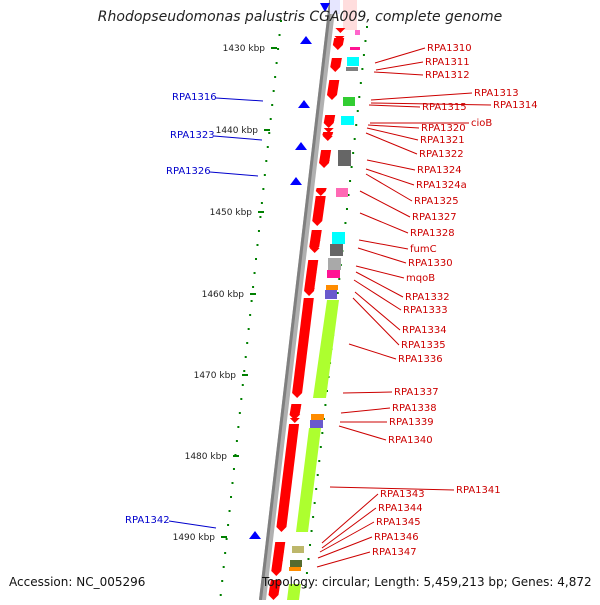  Describe the element at coordinates (515, 105) in the screenshot. I see `locus-label-right: RPA1314` at that location.